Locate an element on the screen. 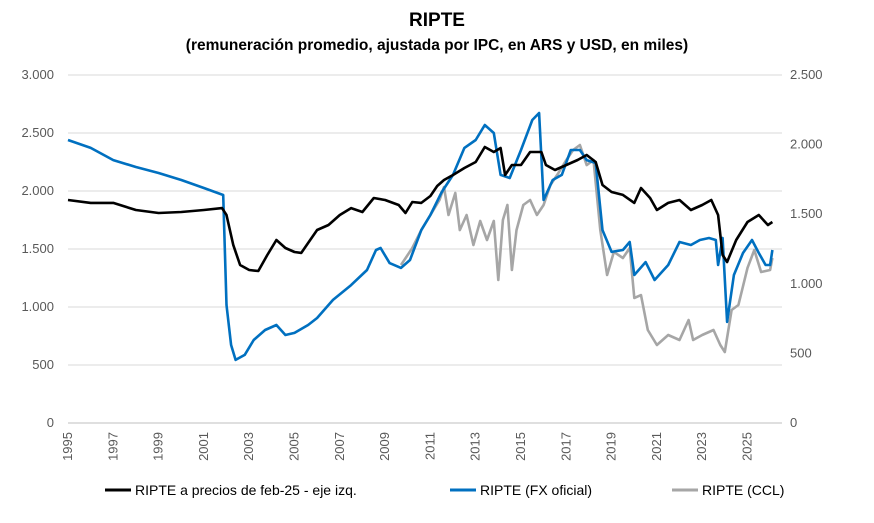 The width and height of the screenshot is (874, 523). x-tick-label: 2023 is located at coordinates (701, 446).